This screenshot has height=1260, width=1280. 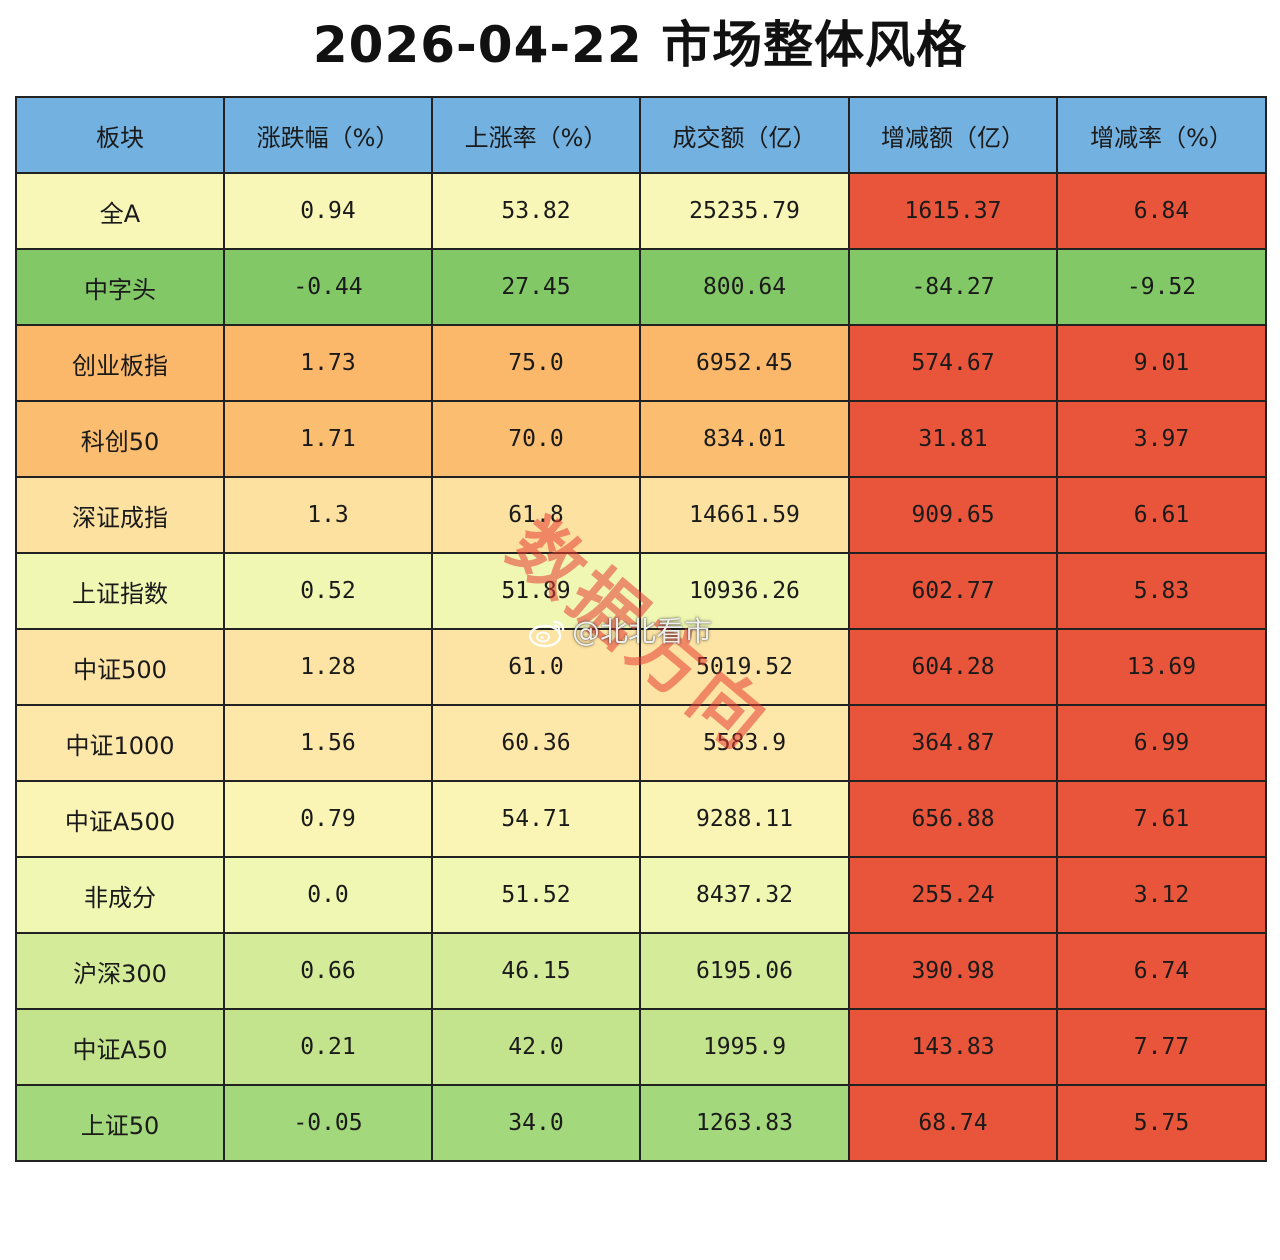 I want to click on cell-change-pct: 0.0, so click(x=328, y=895).